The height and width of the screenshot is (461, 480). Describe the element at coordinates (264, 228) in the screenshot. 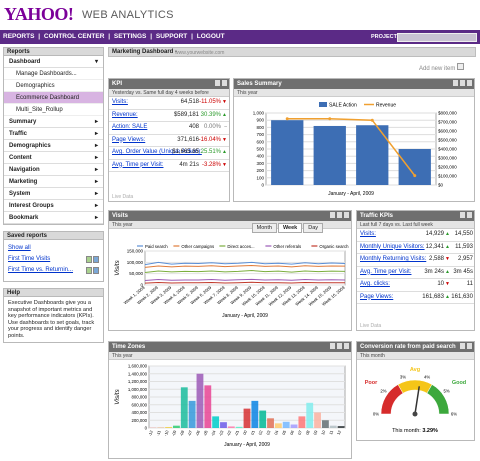

I see `tab-month: Month` at that location.